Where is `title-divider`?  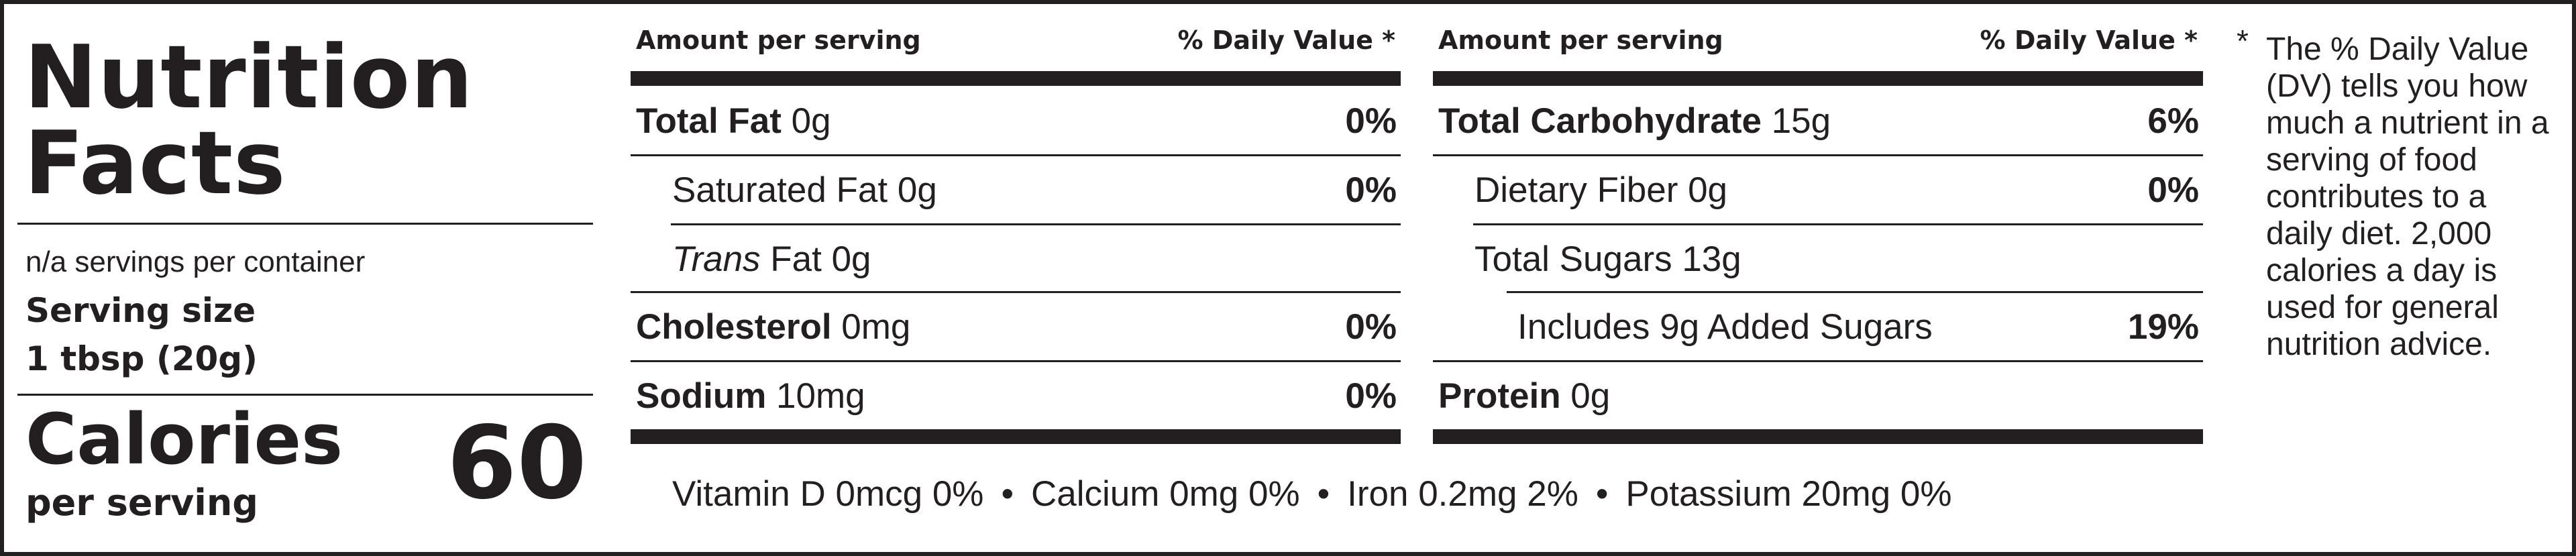
title-divider is located at coordinates (305, 224).